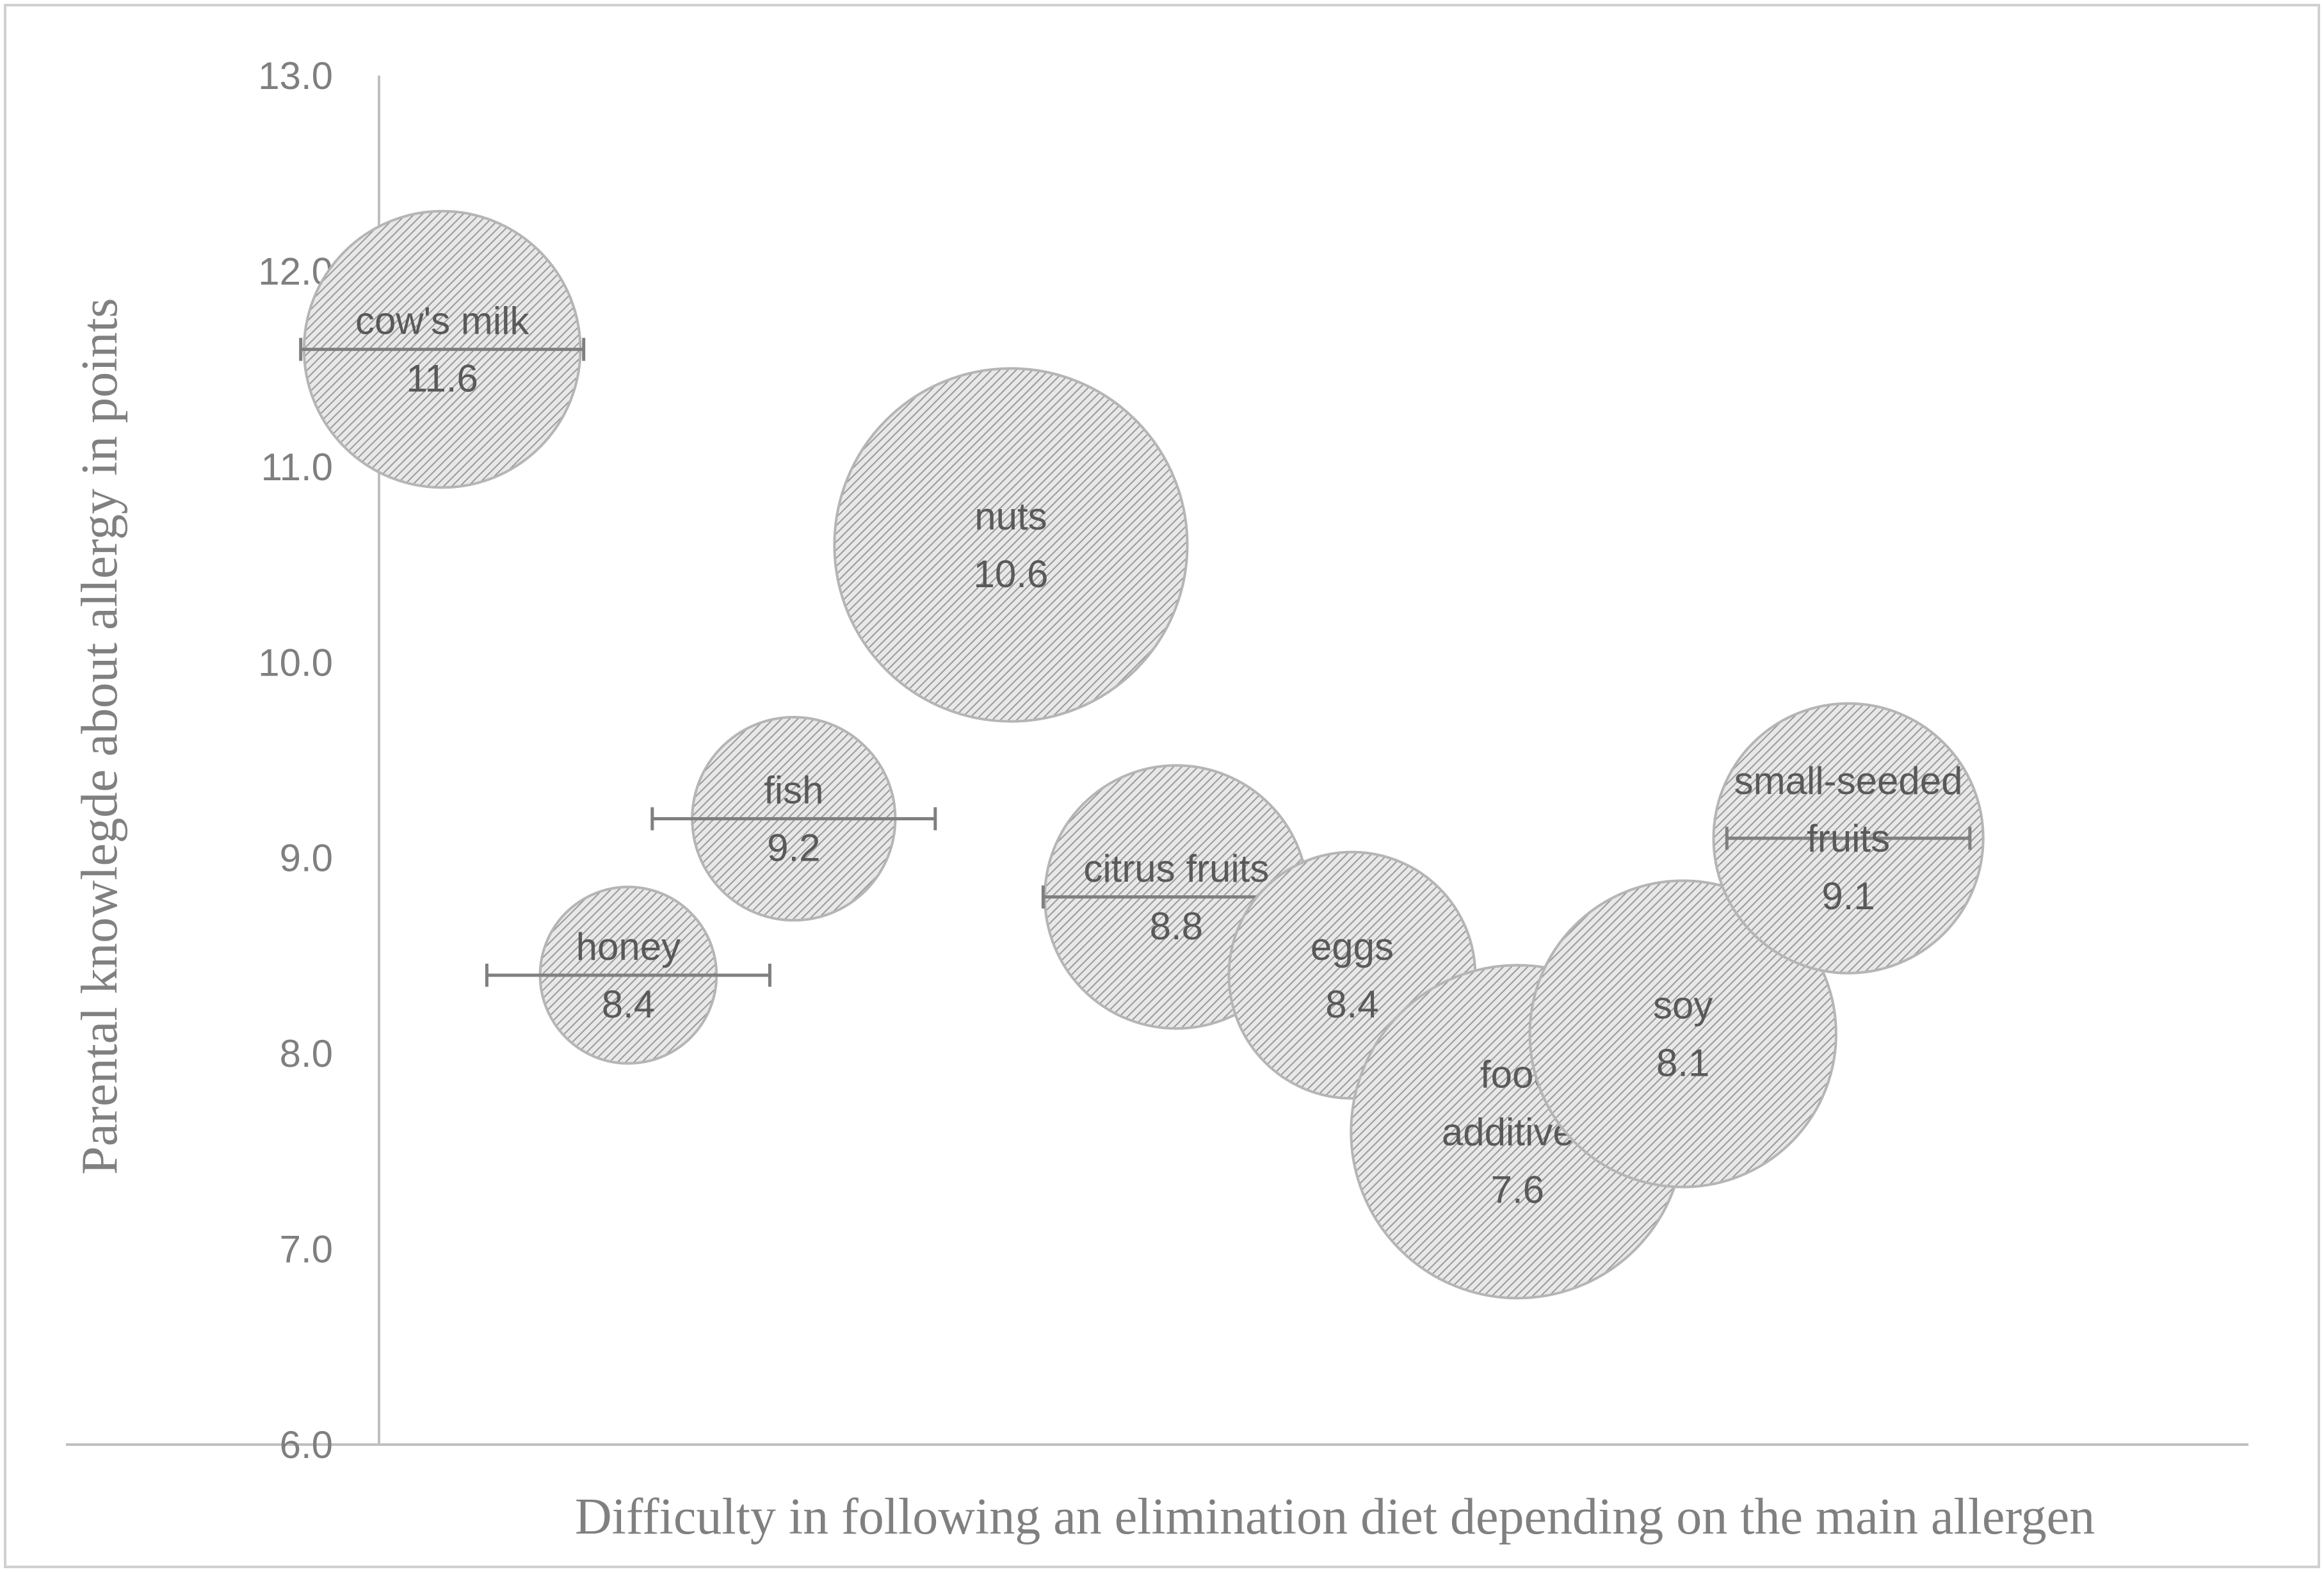  What do you see at coordinates (1176, 926) in the screenshot?
I see `bubble-value-label: 8.8` at bounding box center [1176, 926].